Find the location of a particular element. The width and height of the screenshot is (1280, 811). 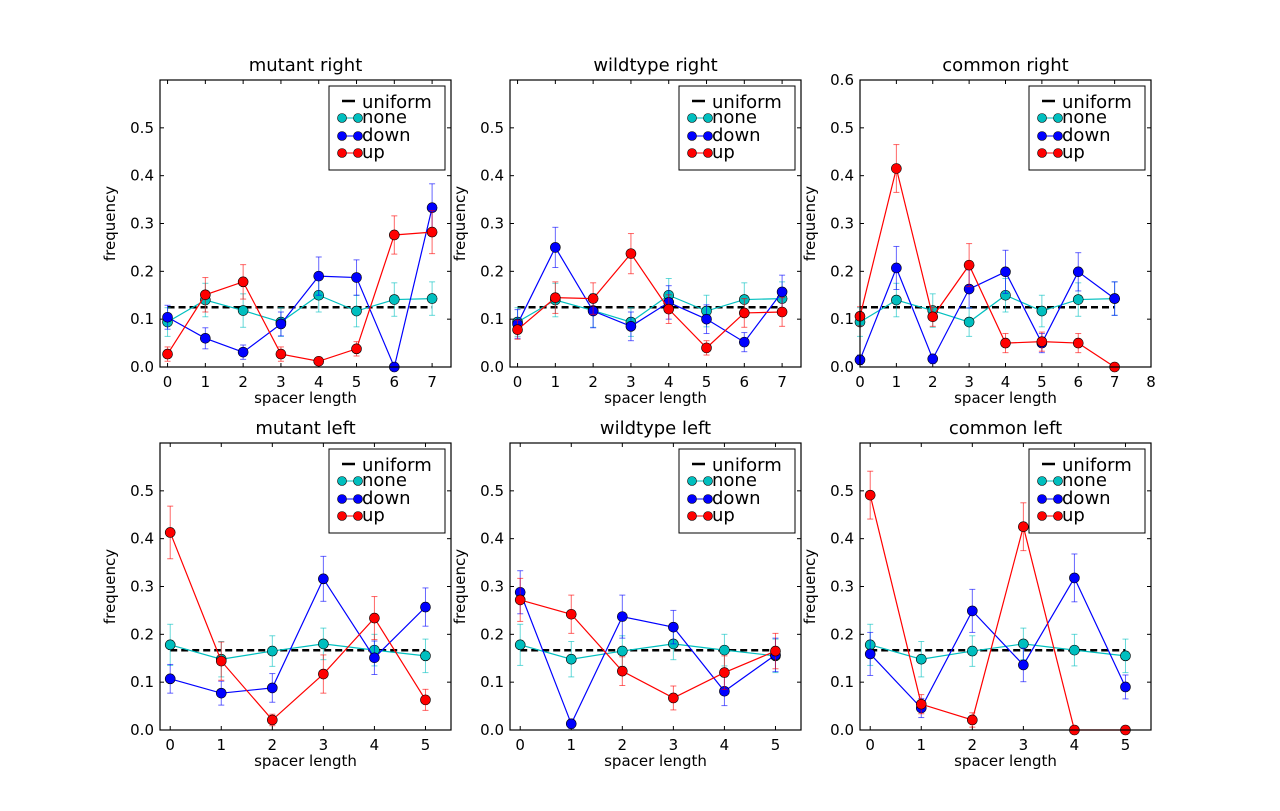

y-tick-label: 0.5 is located at coordinates (492, 491).